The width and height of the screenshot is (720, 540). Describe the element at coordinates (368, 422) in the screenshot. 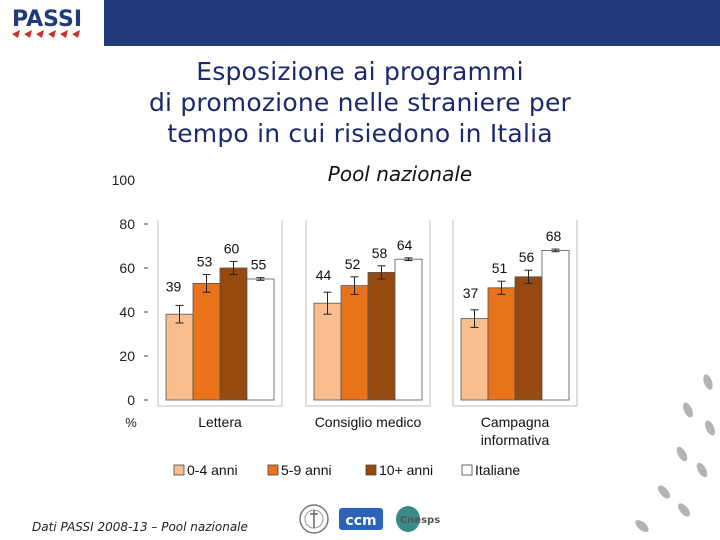

I see `category-label: Consiglio medico` at that location.